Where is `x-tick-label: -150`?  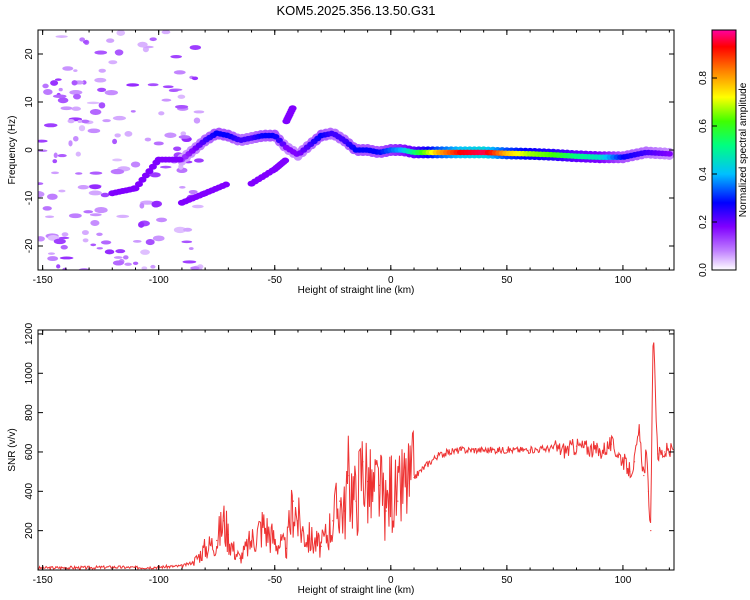 x-tick-label: -150 is located at coordinates (43, 280).